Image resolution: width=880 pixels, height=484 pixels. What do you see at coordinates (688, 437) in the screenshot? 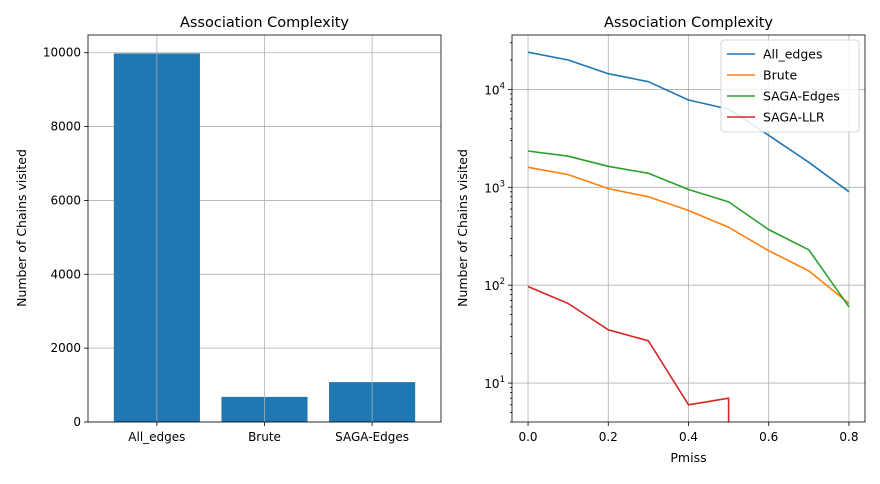
I see `x-tick-label: 0.4` at bounding box center [688, 437].